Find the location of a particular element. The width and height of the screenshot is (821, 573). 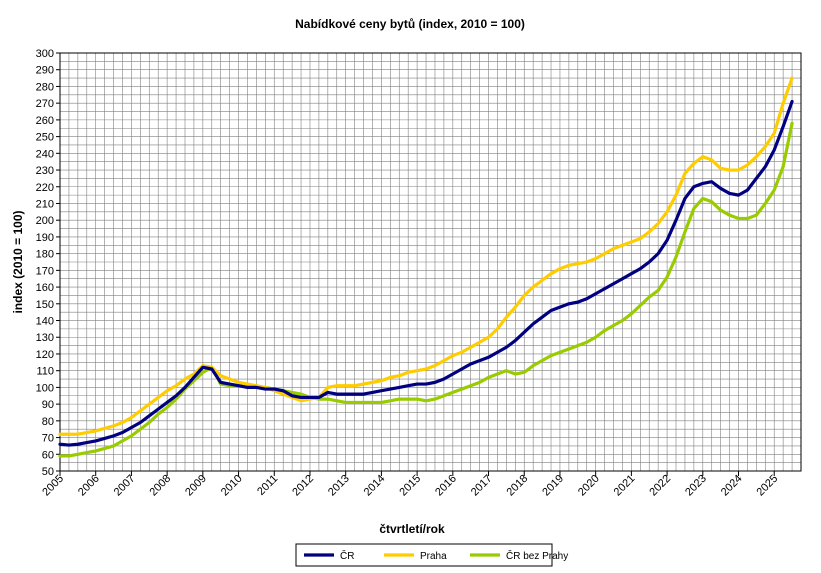

y-tick-label: 280 is located at coordinates (45, 87).